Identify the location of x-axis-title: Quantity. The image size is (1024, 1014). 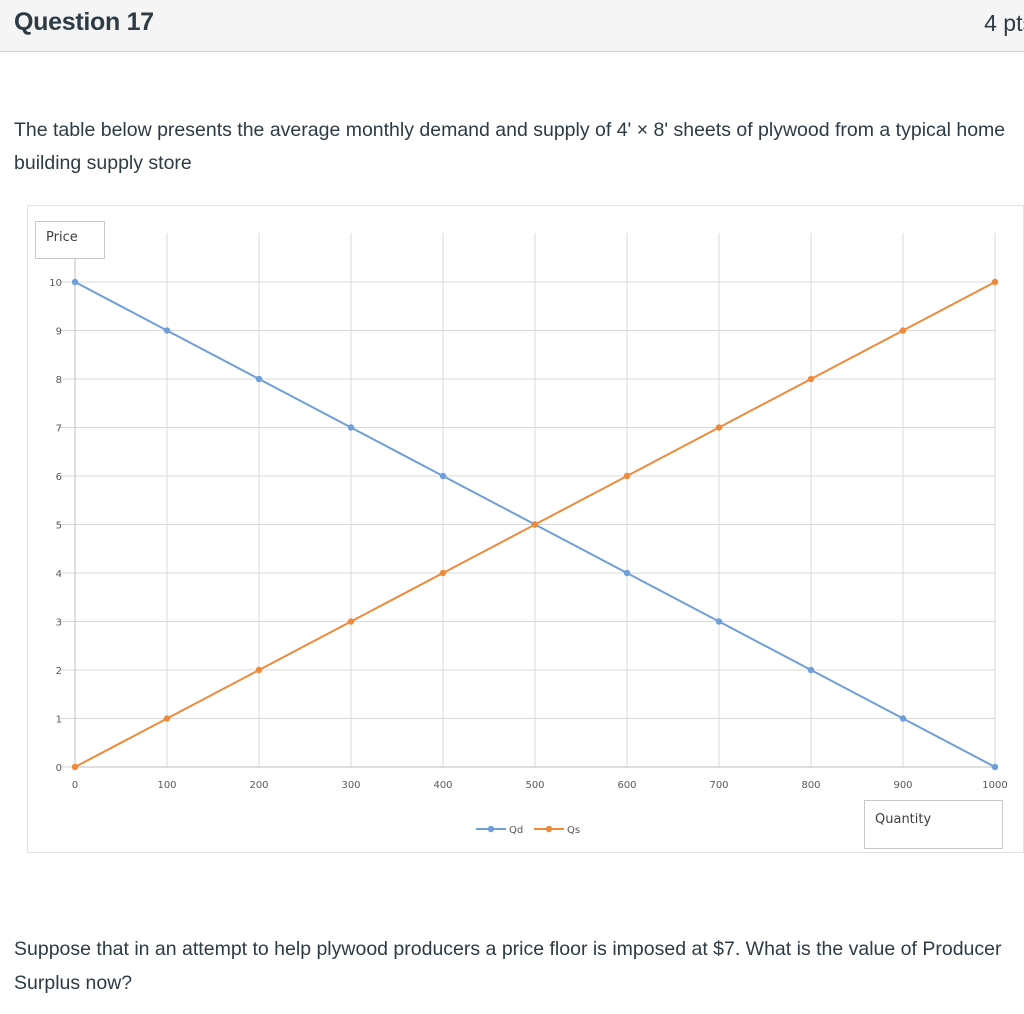
(933, 824).